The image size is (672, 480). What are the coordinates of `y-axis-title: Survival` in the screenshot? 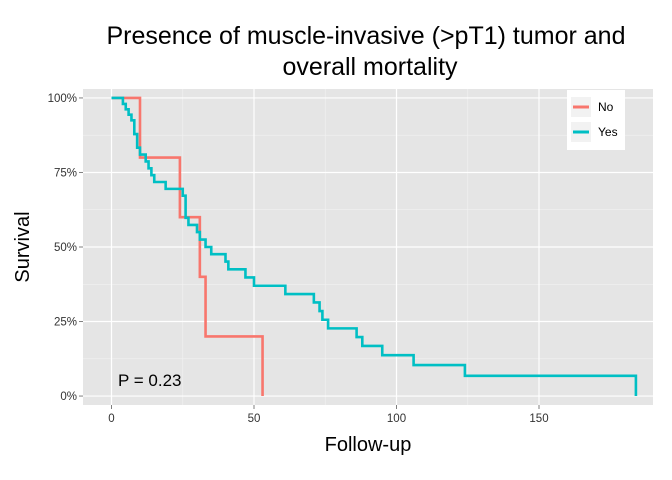 It's located at (23, 246).